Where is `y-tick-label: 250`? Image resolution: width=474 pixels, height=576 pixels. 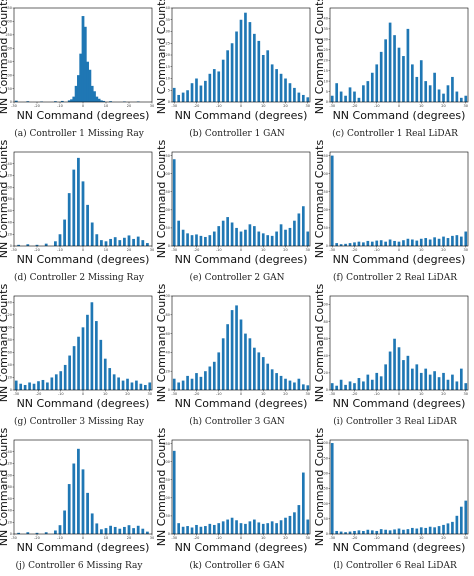 y-tick-label: 250 is located at coordinates (324, 156).